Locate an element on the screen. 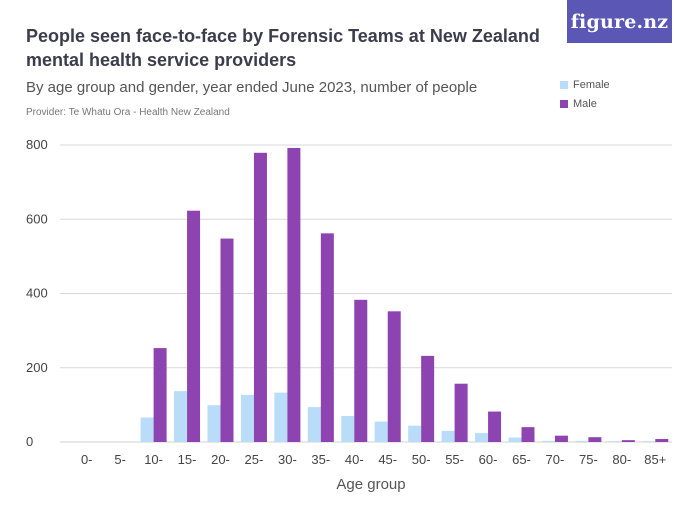 This screenshot has width=700, height=525. x-tick-label: 55- is located at coordinates (454, 459).